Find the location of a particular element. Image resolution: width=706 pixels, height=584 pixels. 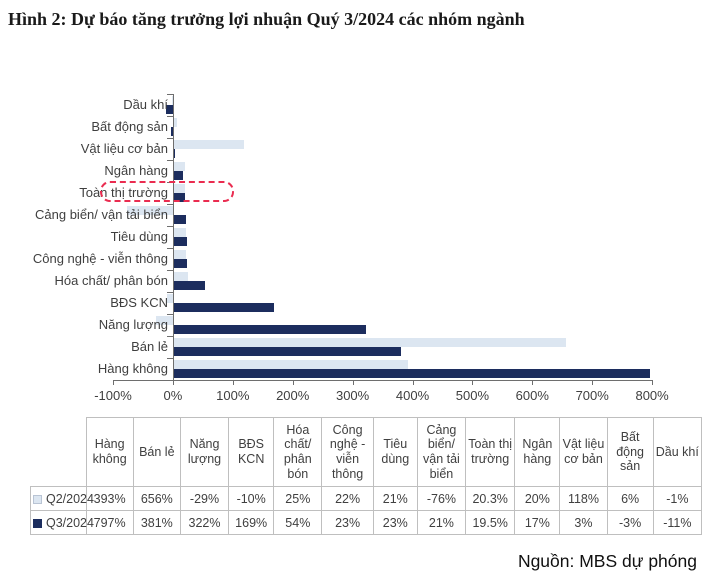

highlight-dashed-box is located at coordinates (167, 191).